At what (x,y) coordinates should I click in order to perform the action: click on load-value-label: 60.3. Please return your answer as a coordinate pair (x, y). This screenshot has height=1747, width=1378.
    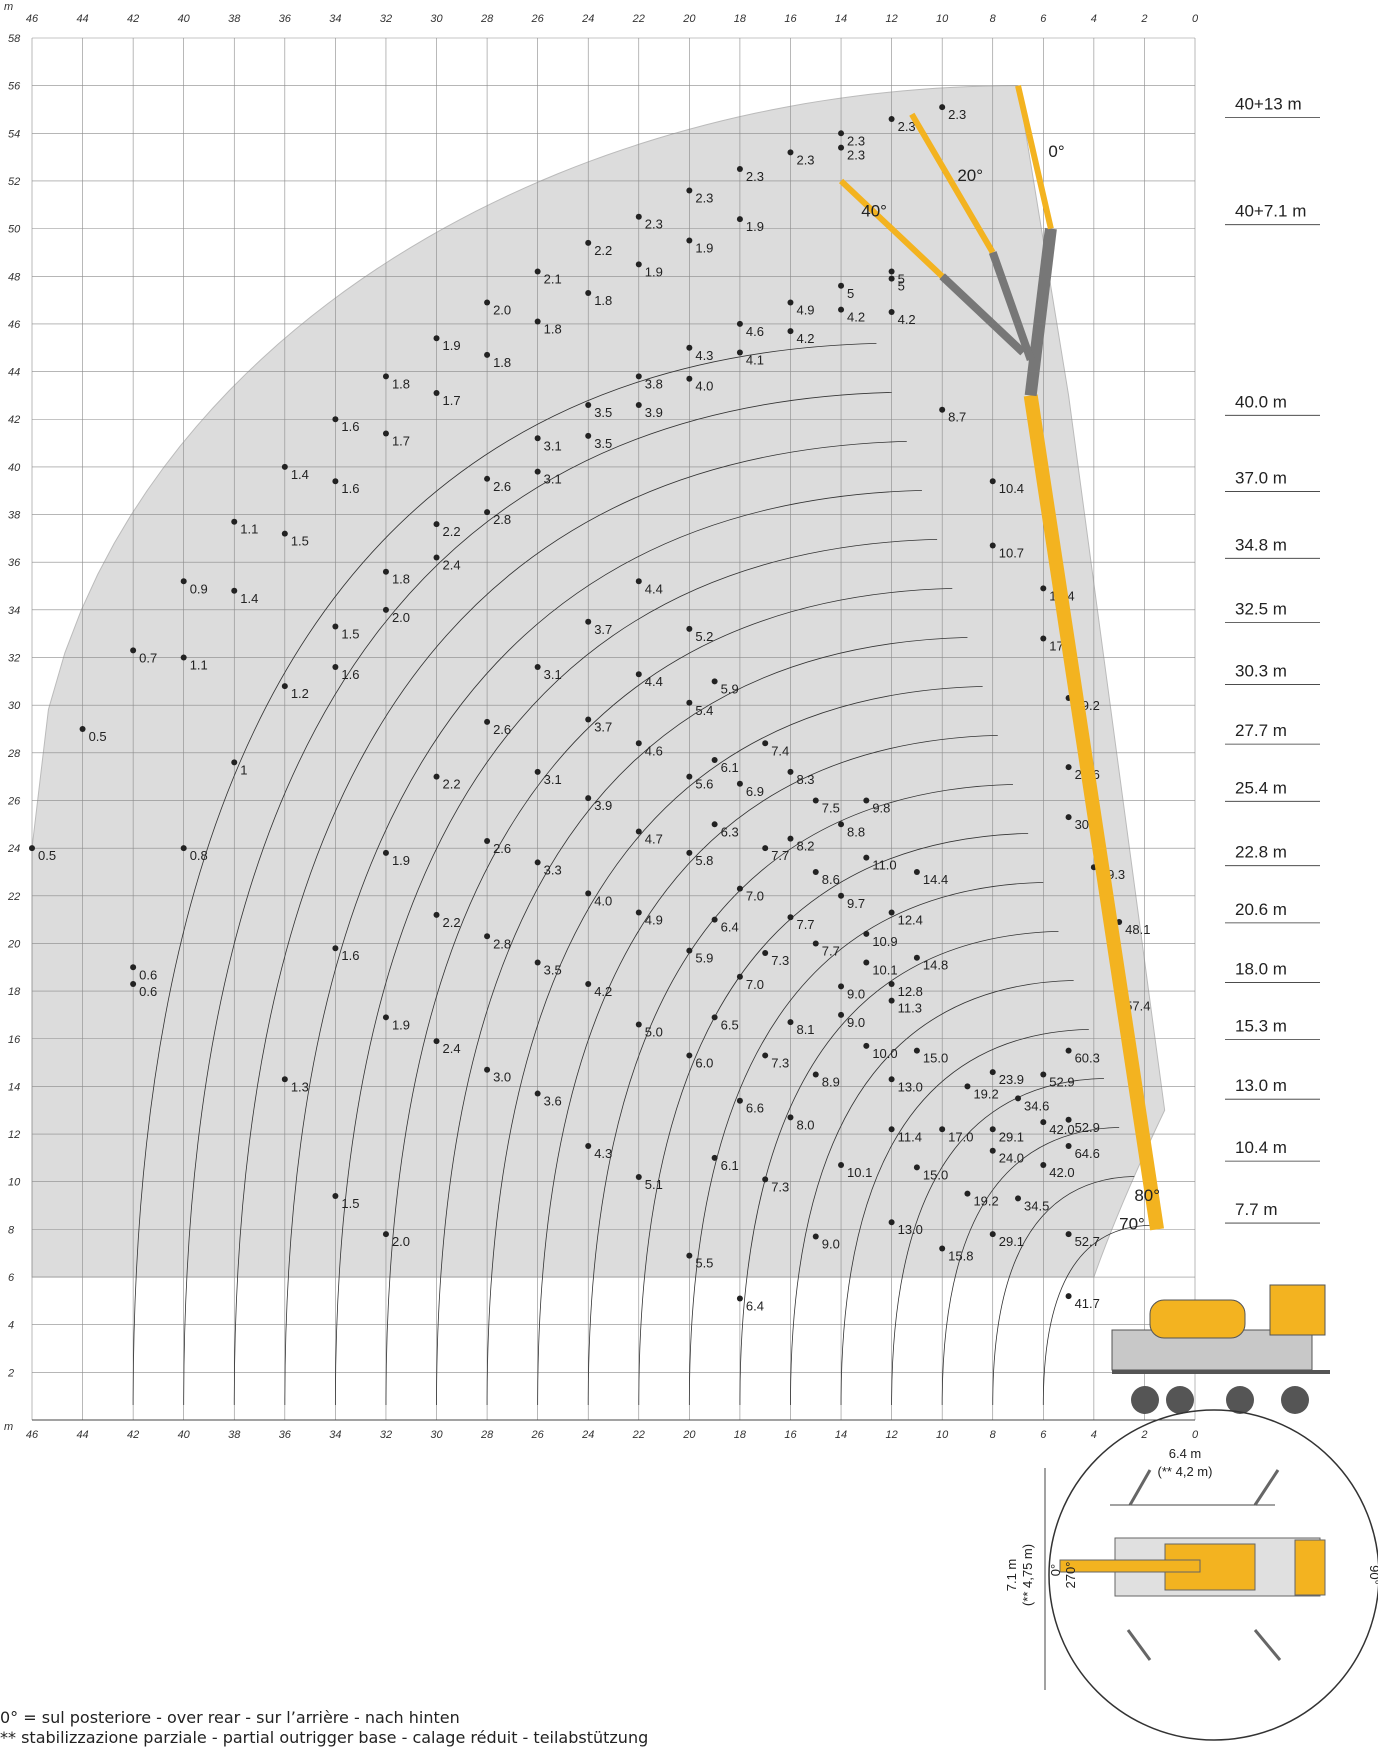
    Looking at the image, I should click on (1087, 1058).